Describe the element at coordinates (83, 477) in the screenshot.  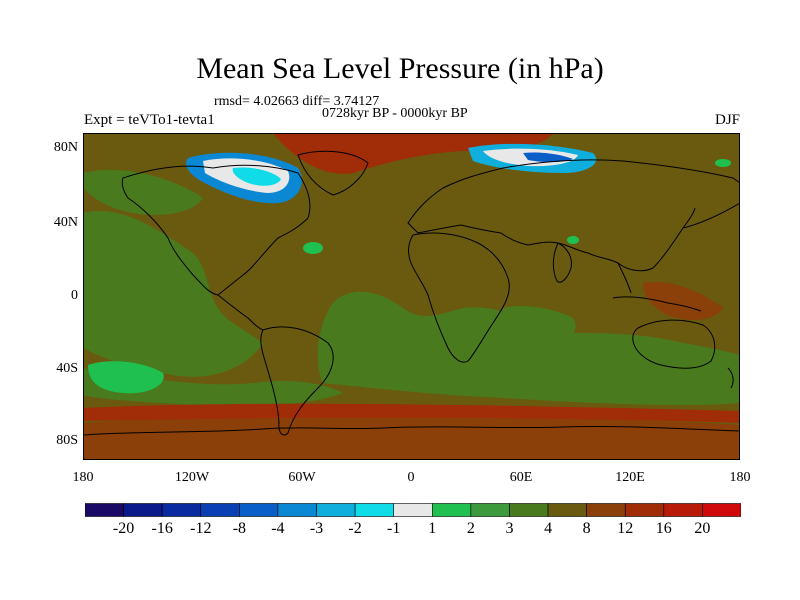
I see `lon-tick-180w: 180` at that location.